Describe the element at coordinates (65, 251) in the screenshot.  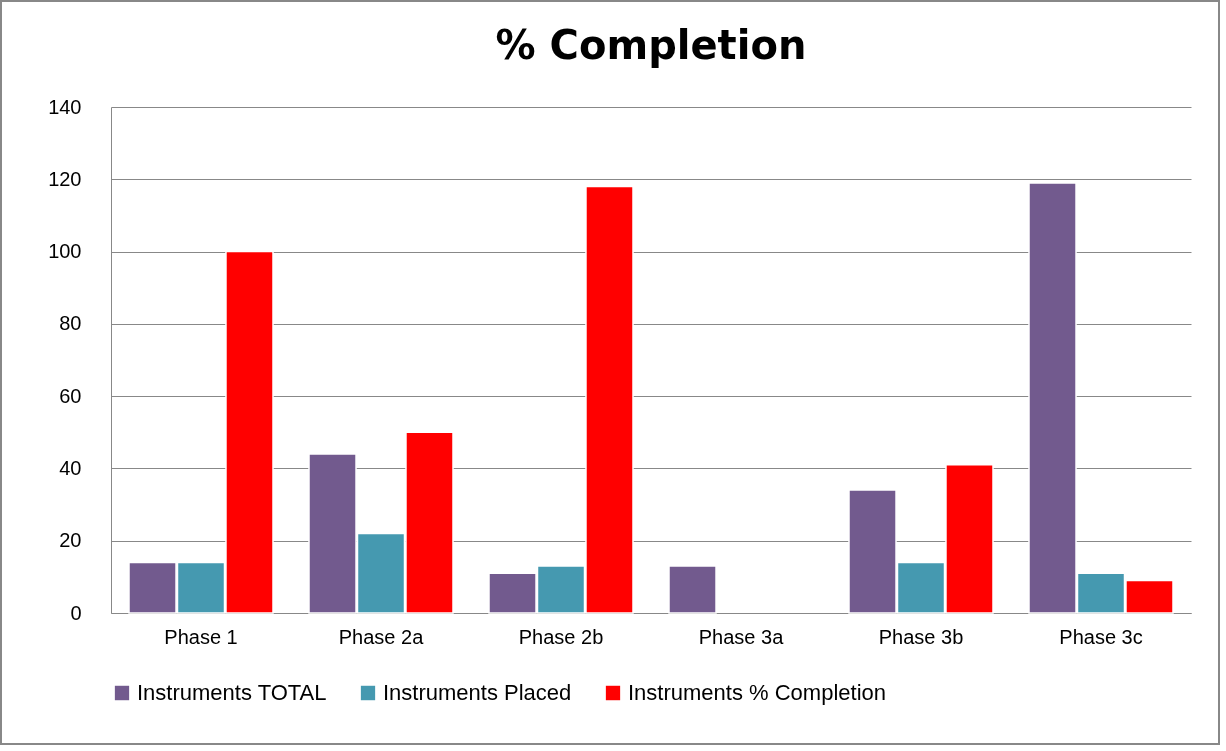
I see `y-tick-label: 100` at that location.